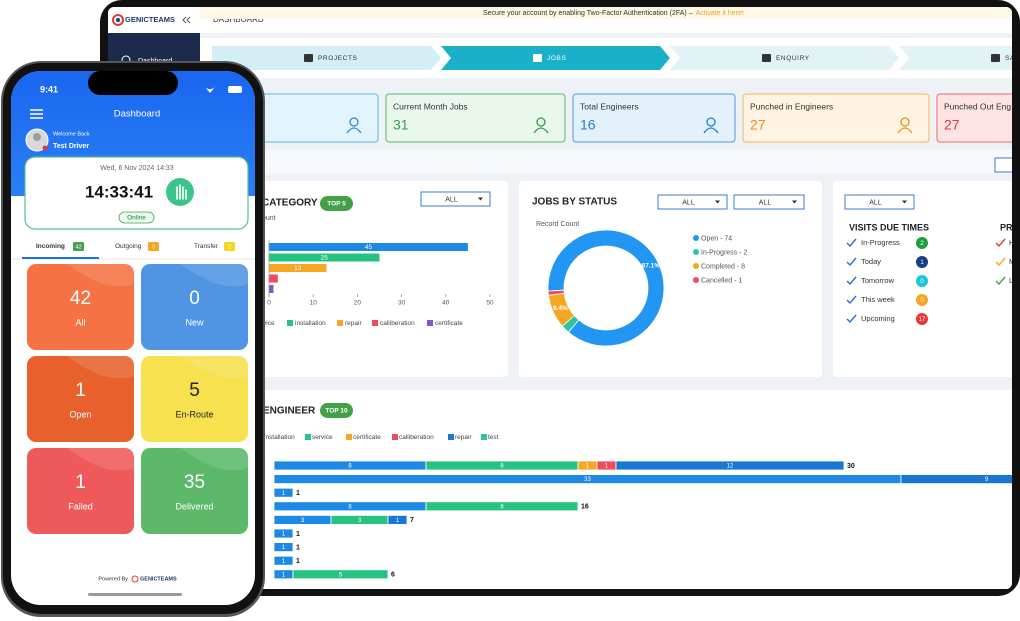 The height and width of the screenshot is (621, 1020). Describe the element at coordinates (358, 303) in the screenshot. I see `x-tick-label: 20` at that location.